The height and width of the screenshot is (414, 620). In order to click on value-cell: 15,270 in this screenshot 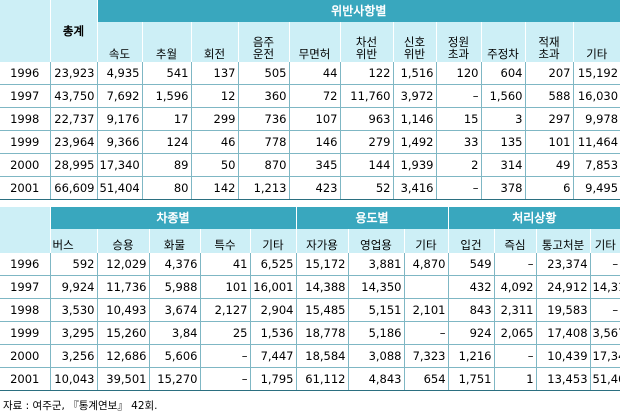, I will do `click(174, 379)`.